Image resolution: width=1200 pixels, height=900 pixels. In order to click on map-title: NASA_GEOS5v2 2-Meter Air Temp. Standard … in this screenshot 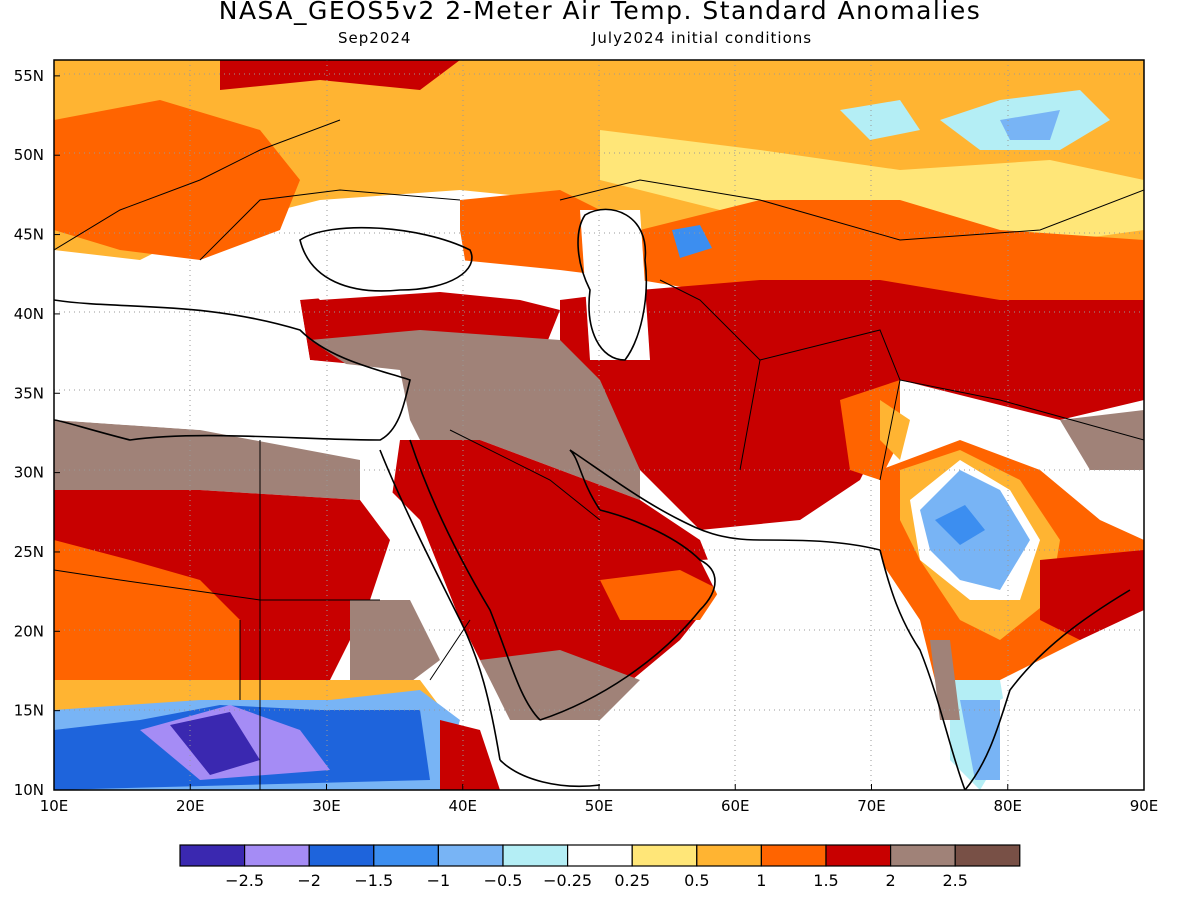, I will do `click(600, 12)`.